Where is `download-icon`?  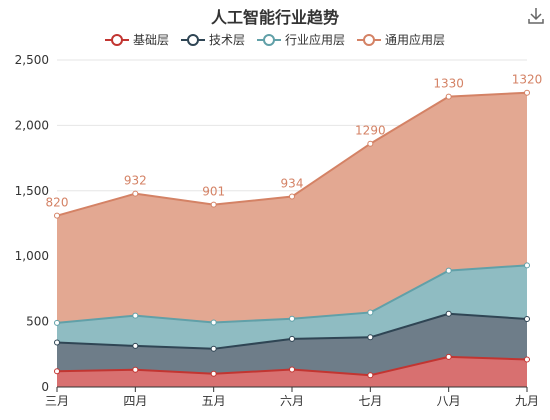 download-icon is located at coordinates (536, 16).